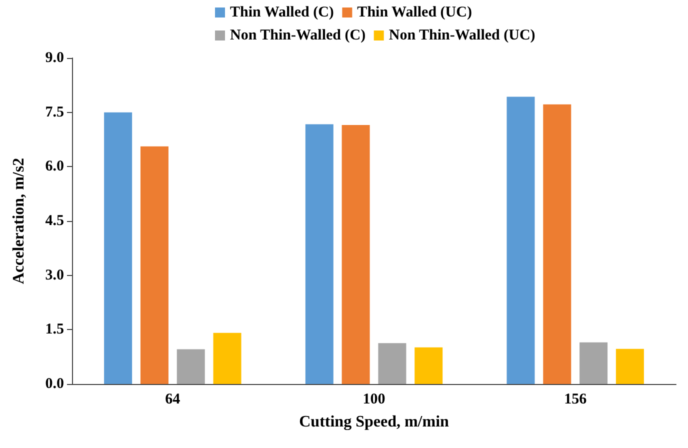 The width and height of the screenshot is (688, 448). What do you see at coordinates (374, 422) in the screenshot?
I see `x-axis-title: Cutting Speed, m/min` at bounding box center [374, 422].